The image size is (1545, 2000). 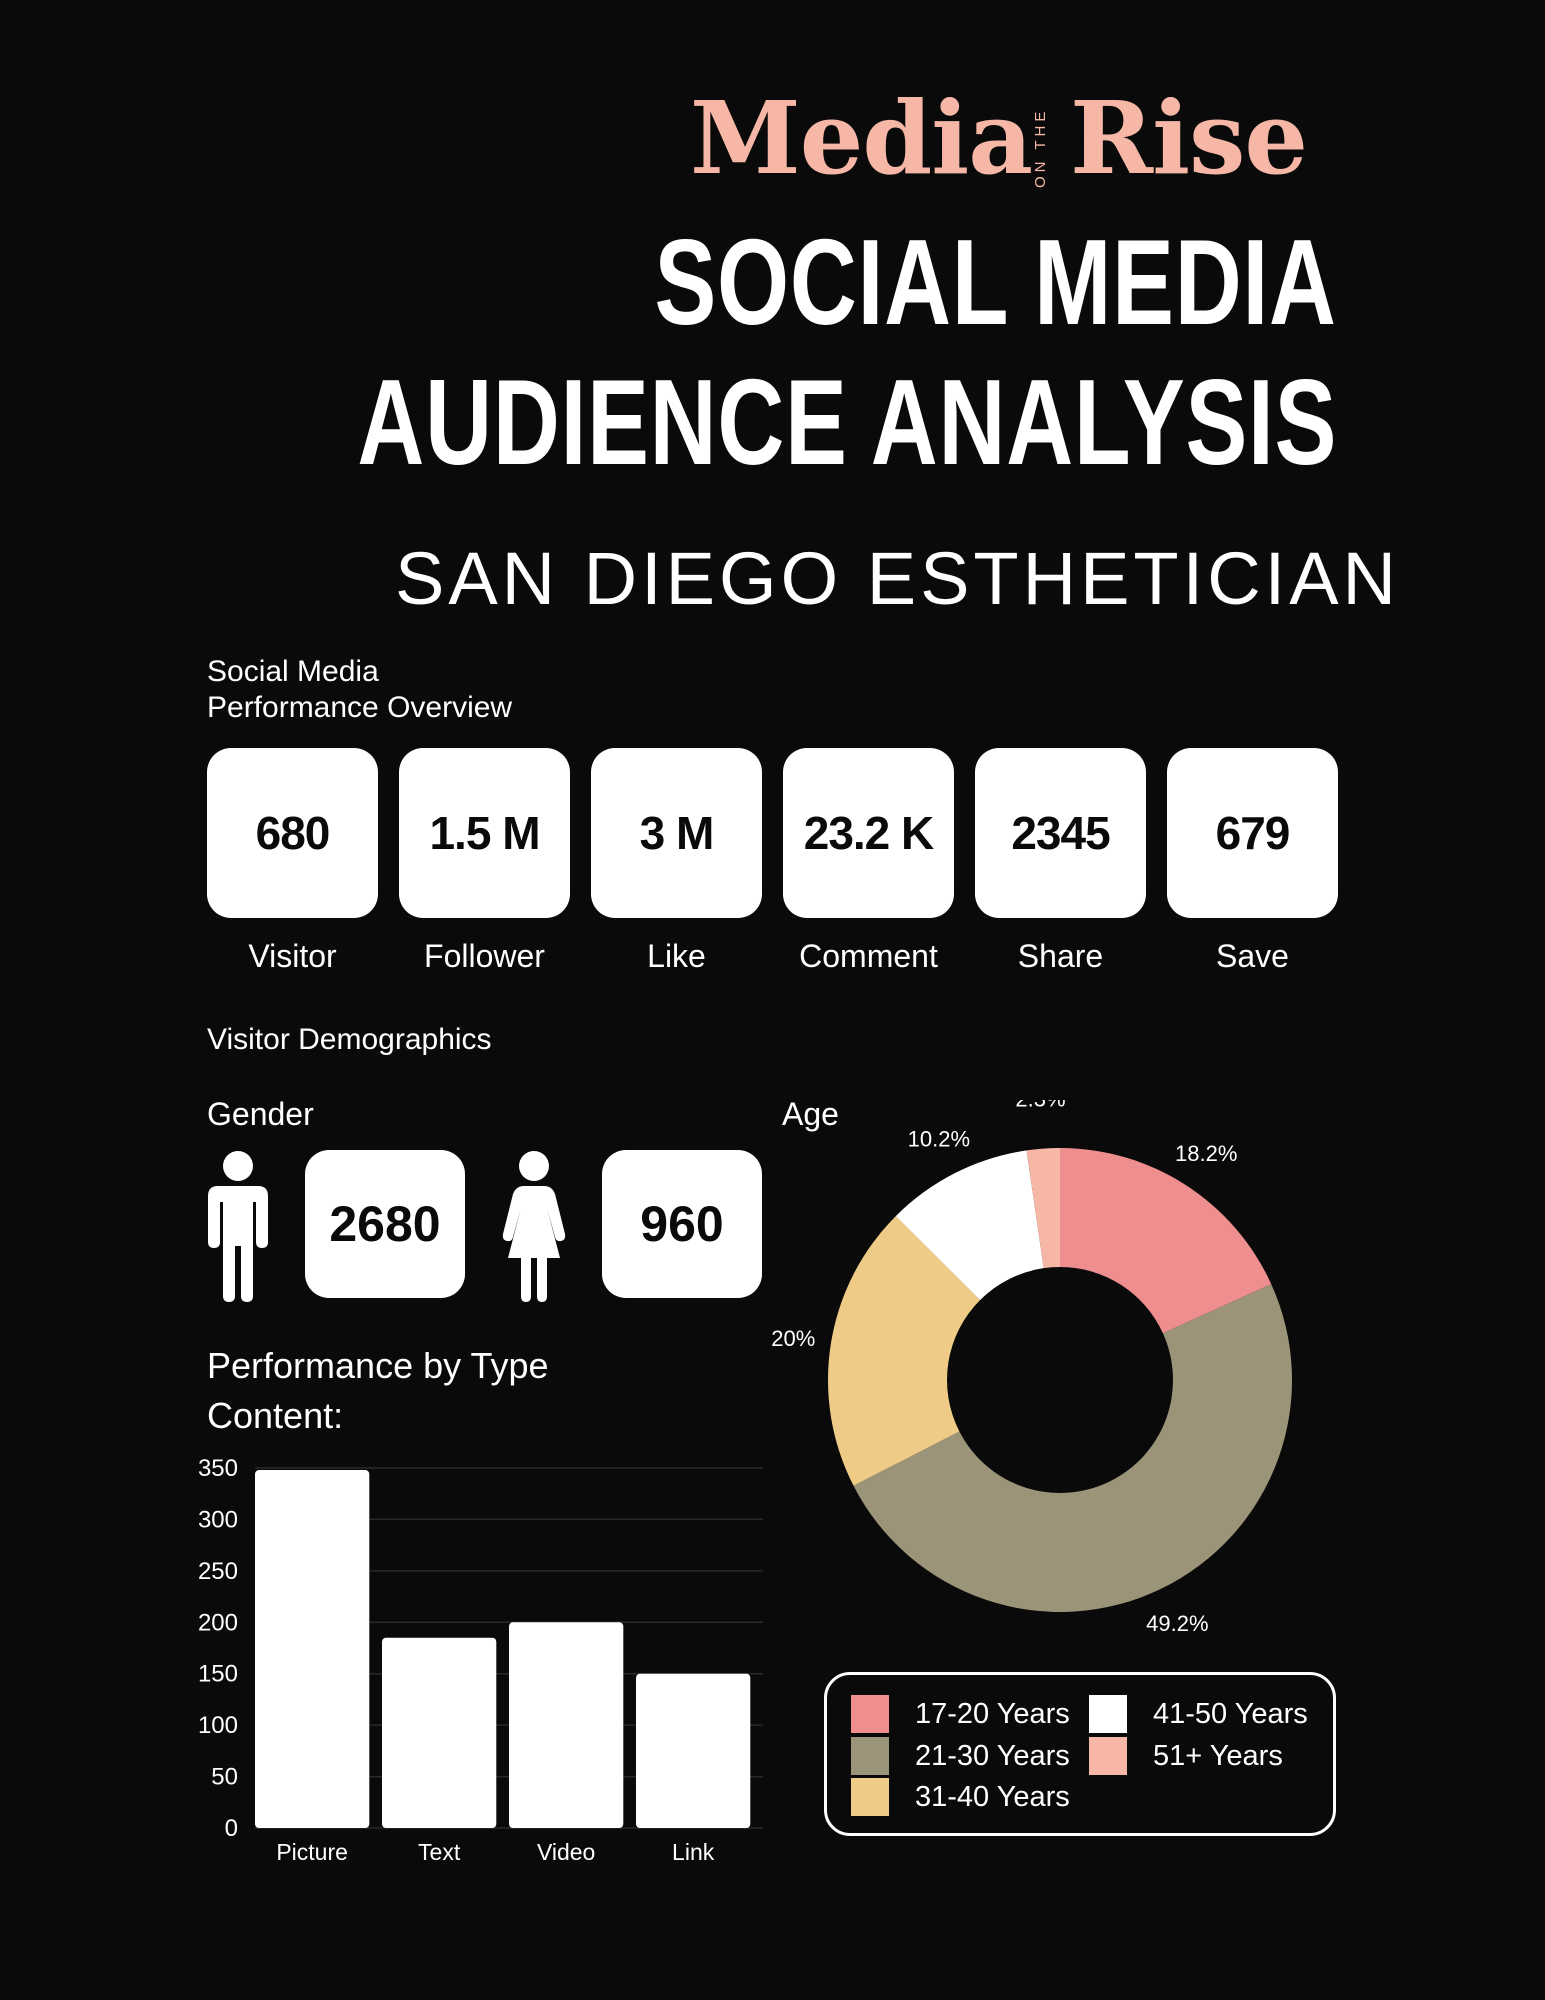 I want to click on x-tick-label: Picture, so click(x=312, y=1852).